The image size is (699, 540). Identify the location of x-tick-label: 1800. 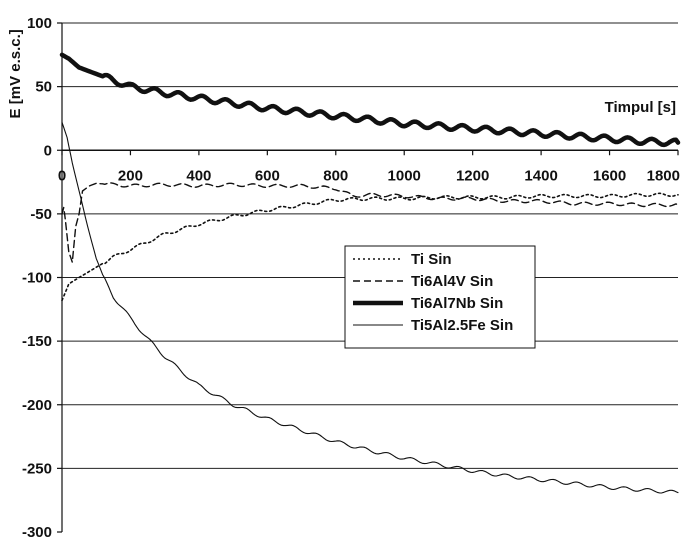
(663, 175).